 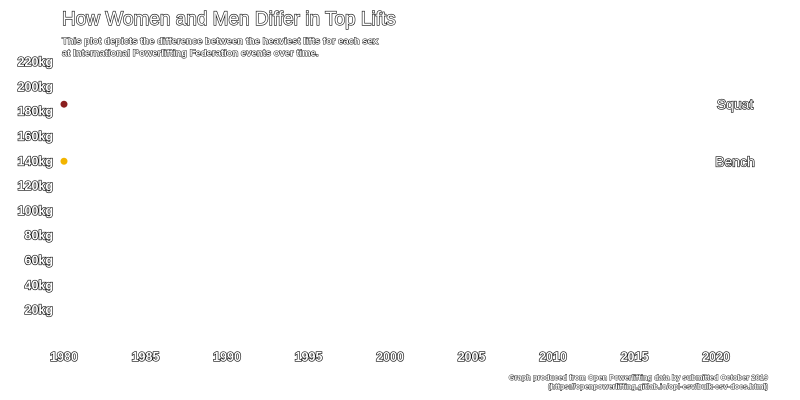 I want to click on x-tick-label: 1995, so click(x=309, y=357).